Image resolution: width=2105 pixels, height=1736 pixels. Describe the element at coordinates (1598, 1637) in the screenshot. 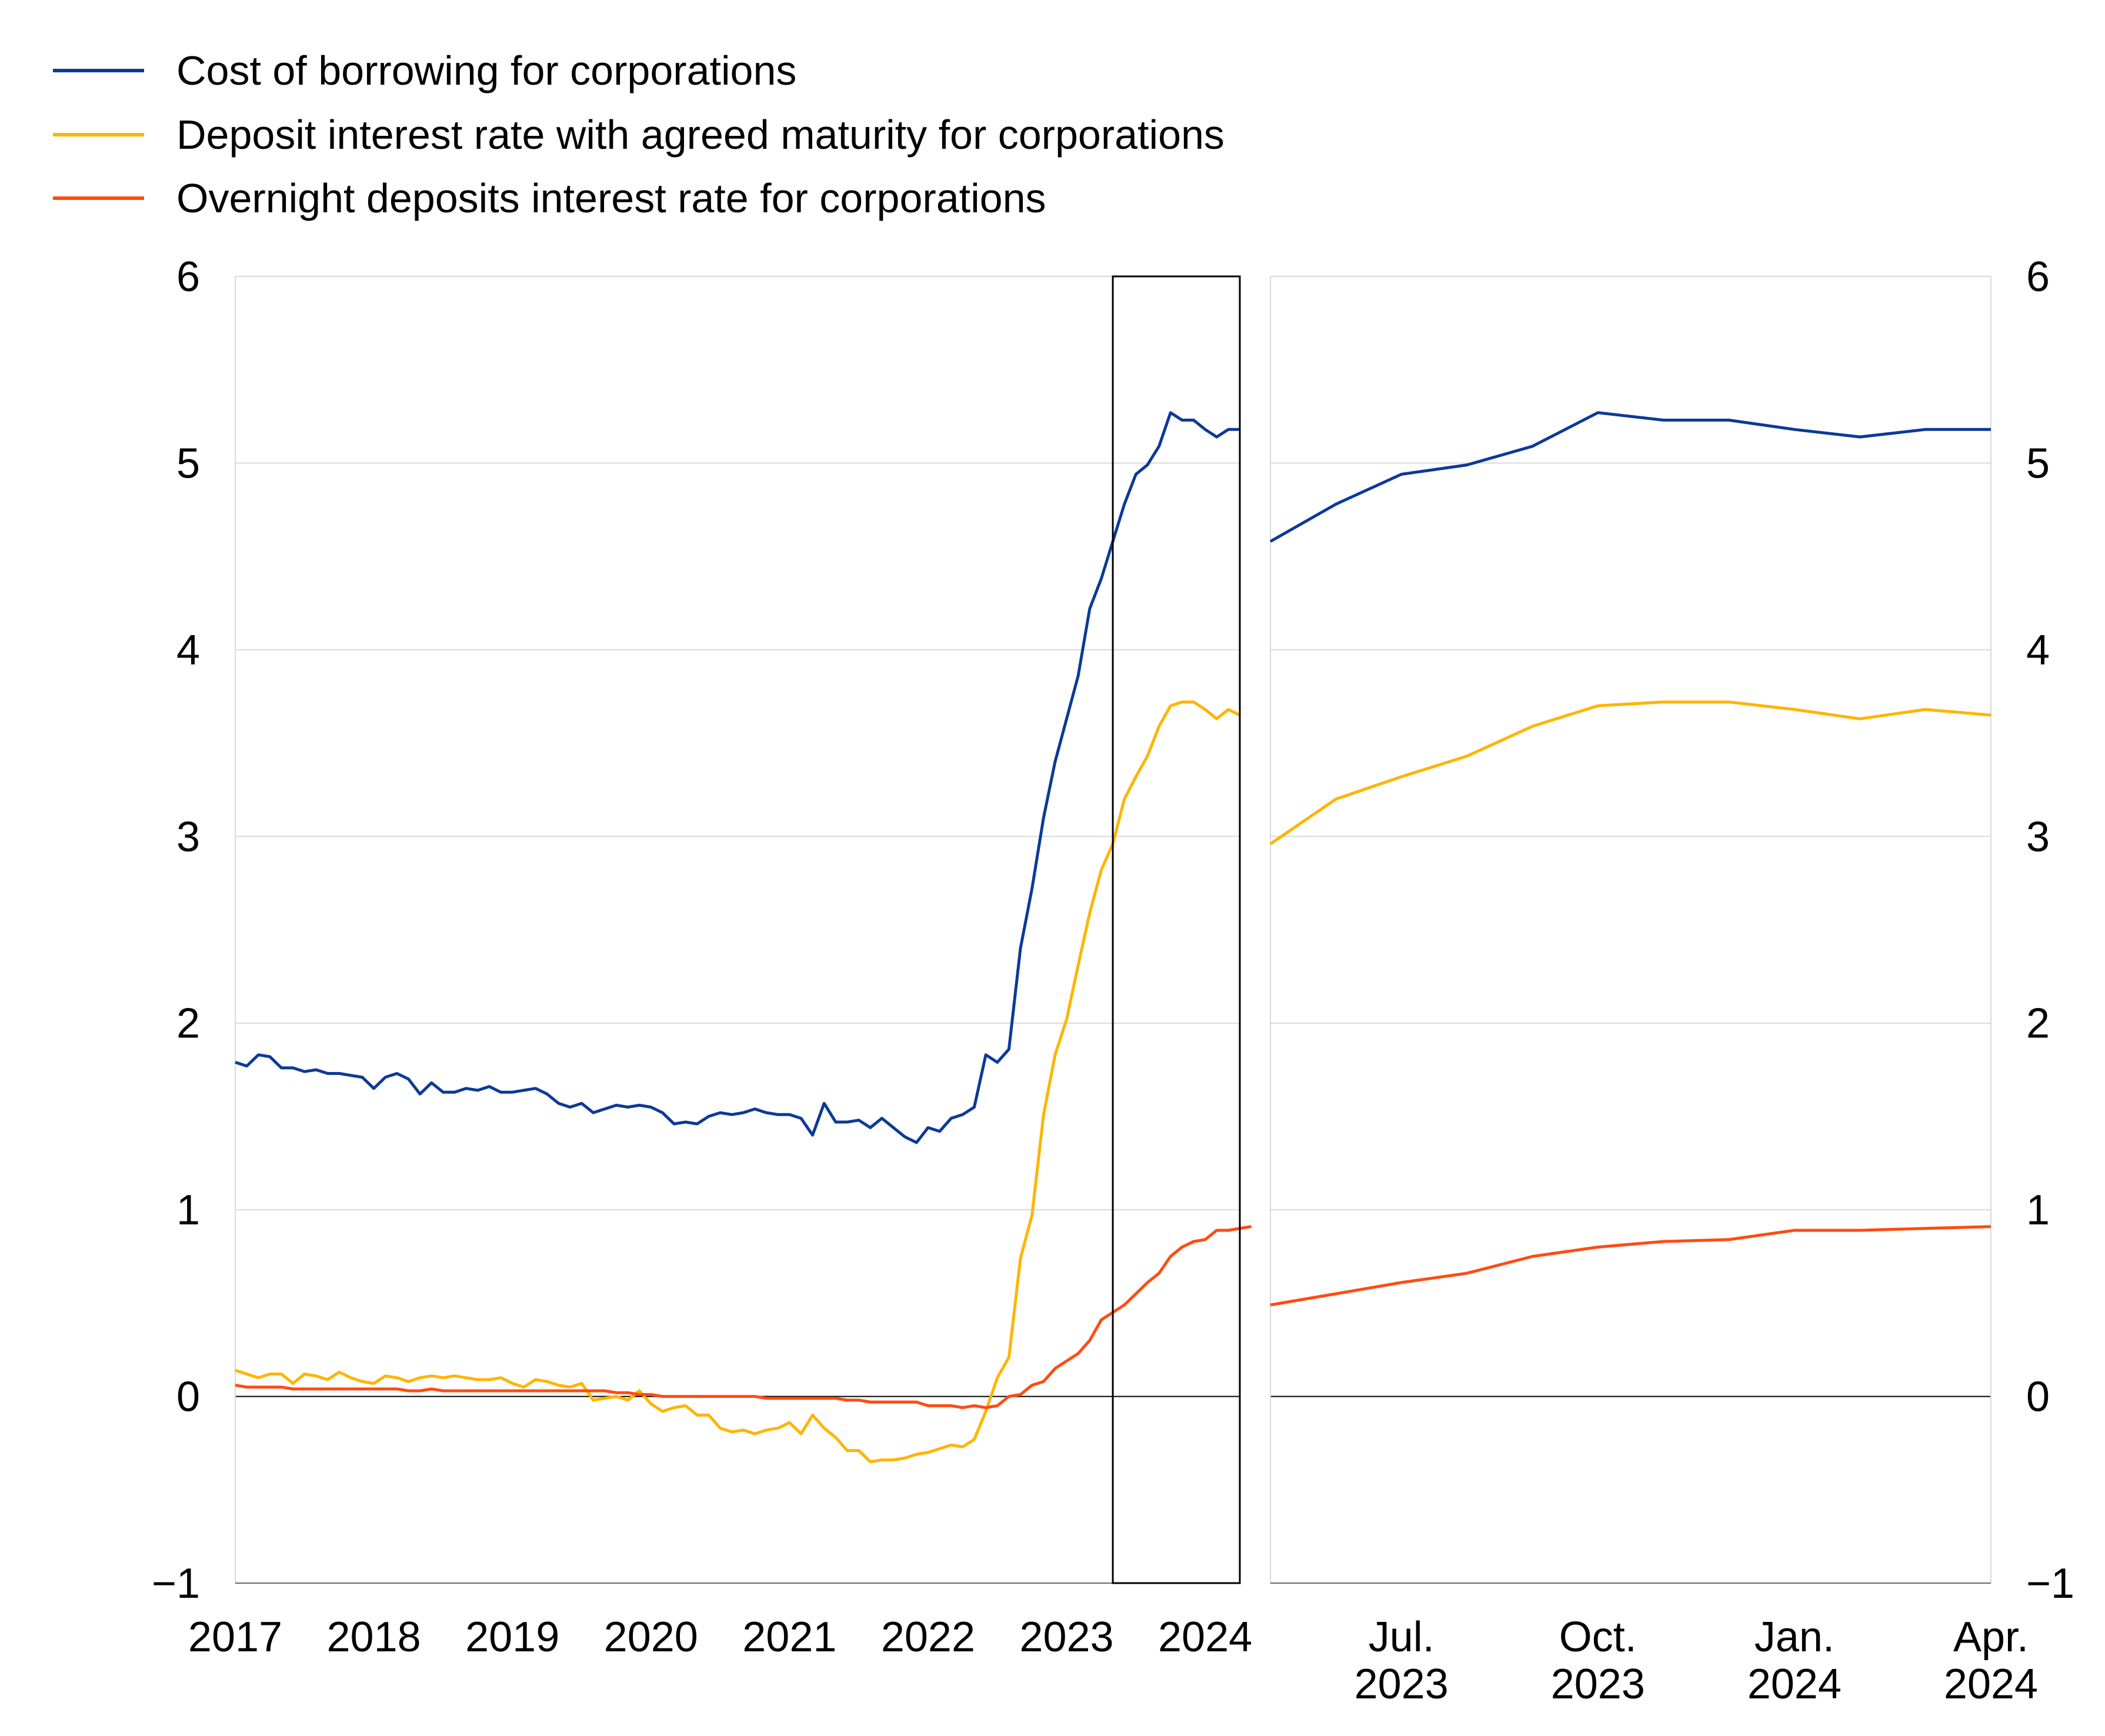

I see `x-tick-label-right: Oct.` at that location.